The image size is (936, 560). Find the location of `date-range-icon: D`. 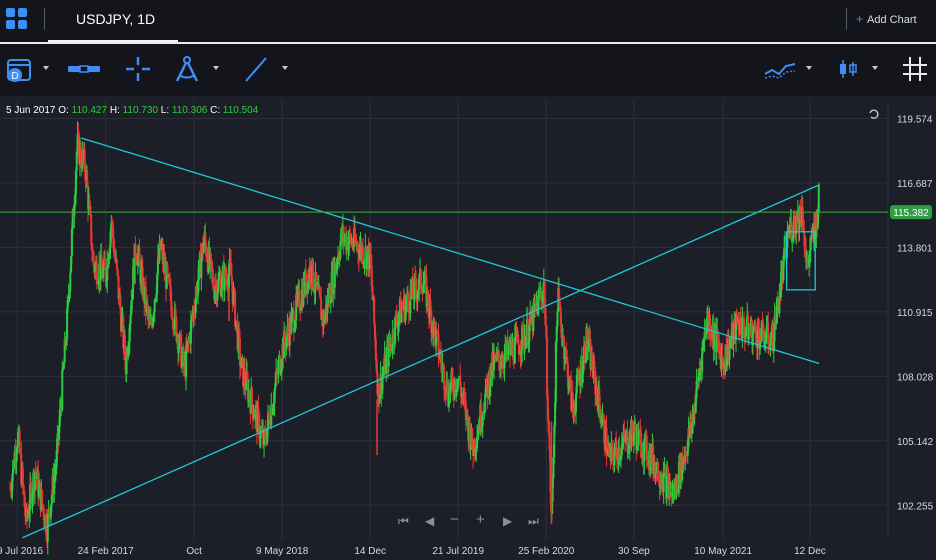

date-range-icon: D is located at coordinates (20, 69).